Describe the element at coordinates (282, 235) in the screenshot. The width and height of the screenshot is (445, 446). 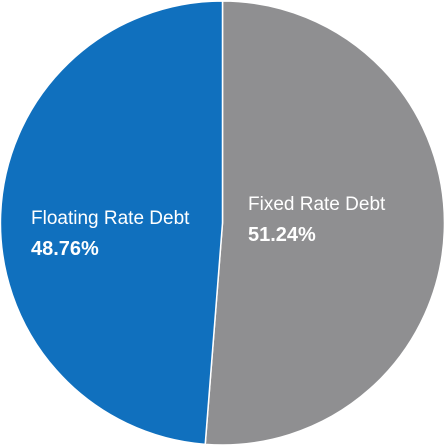
I see `slice-value-fixed-rate-debt: 51.24%` at that location.